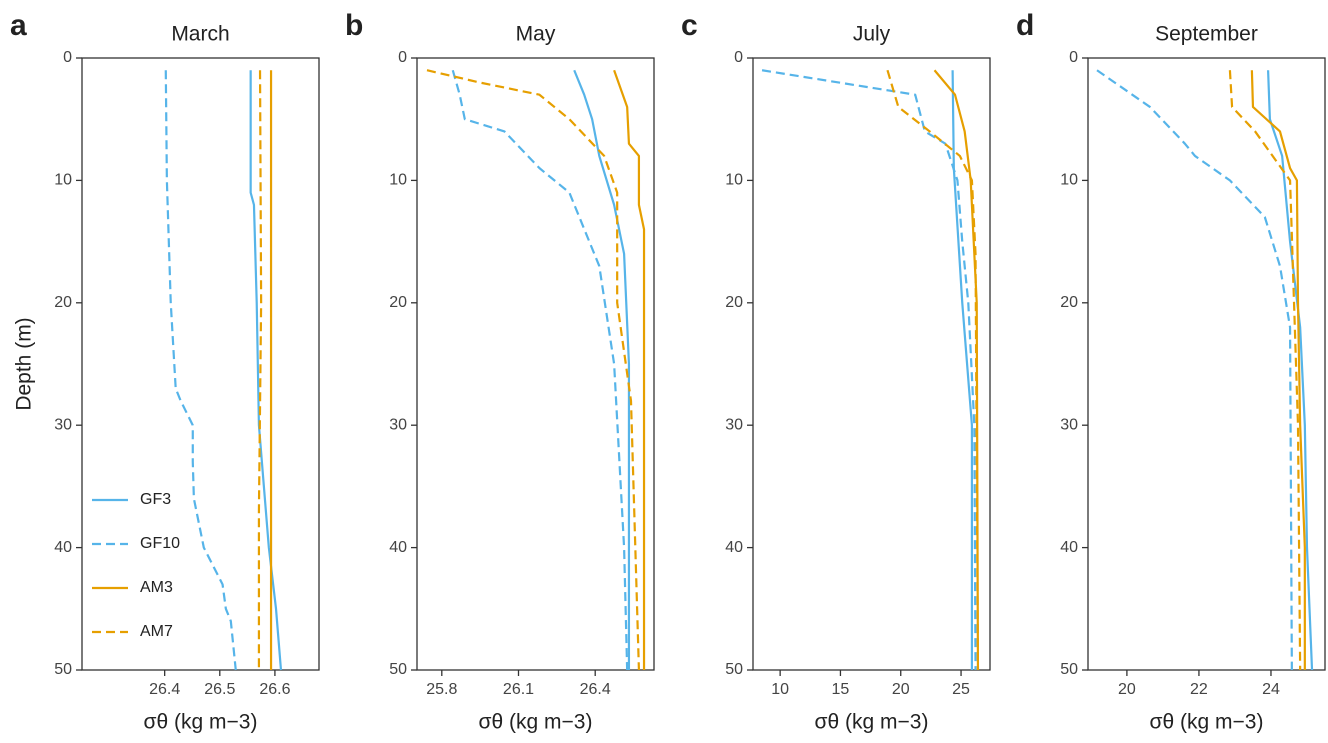 Image resolution: width=1328 pixels, height=743 pixels. Describe the element at coordinates (156, 631) in the screenshot. I see `legend-label: AM7` at that location.